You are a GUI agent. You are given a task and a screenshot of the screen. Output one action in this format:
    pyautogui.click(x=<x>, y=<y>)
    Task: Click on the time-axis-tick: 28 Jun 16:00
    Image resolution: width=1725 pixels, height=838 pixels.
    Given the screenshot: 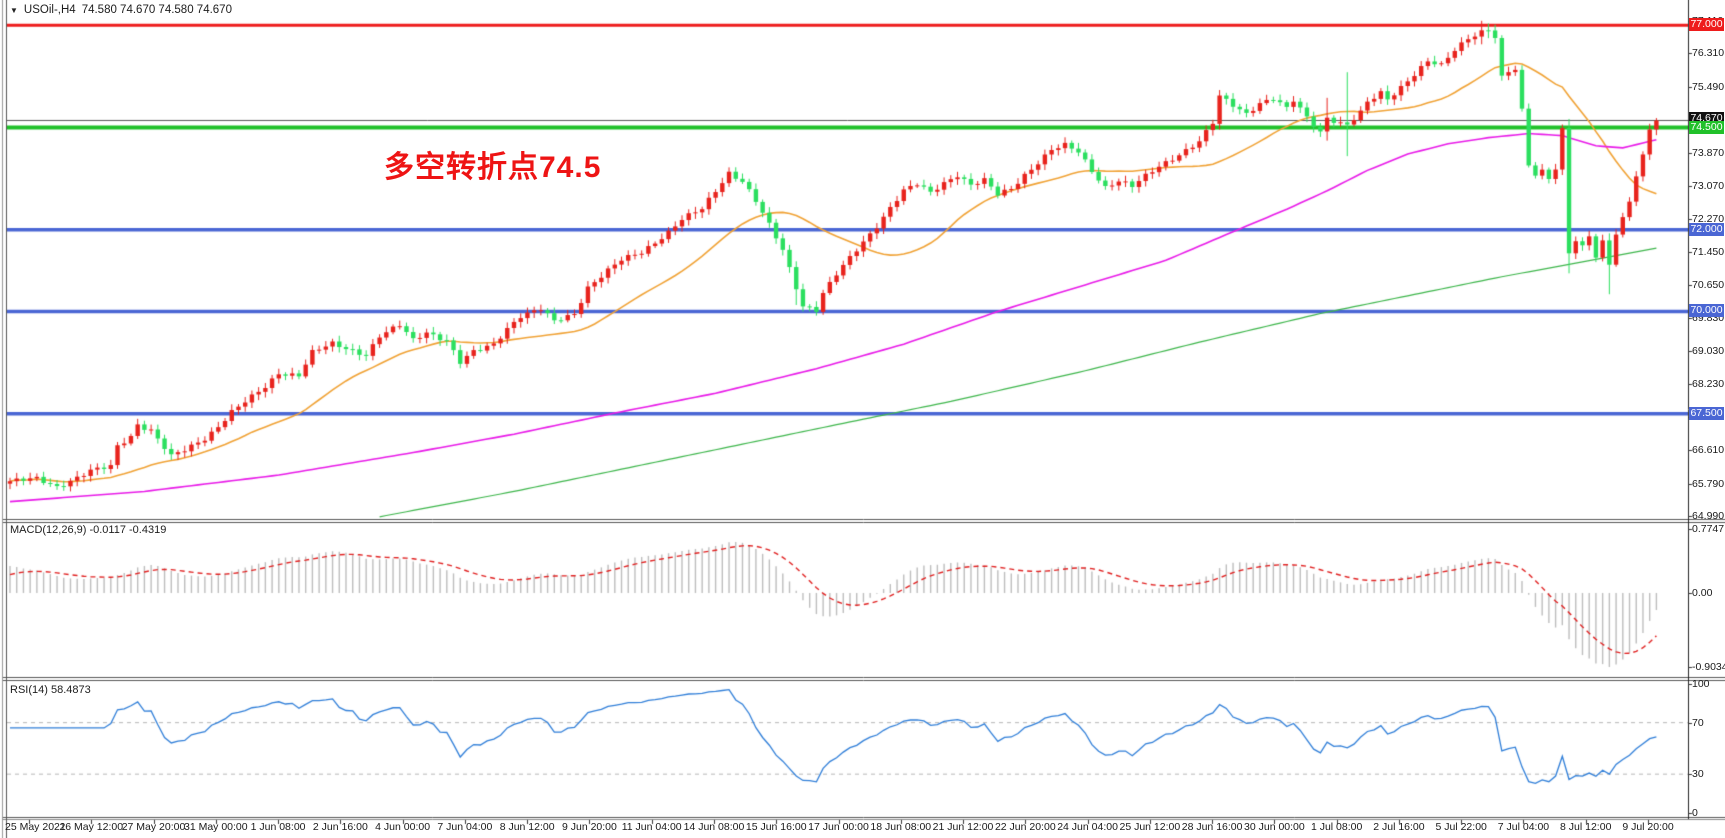 What is the action you would take?
    pyautogui.click(x=1212, y=827)
    